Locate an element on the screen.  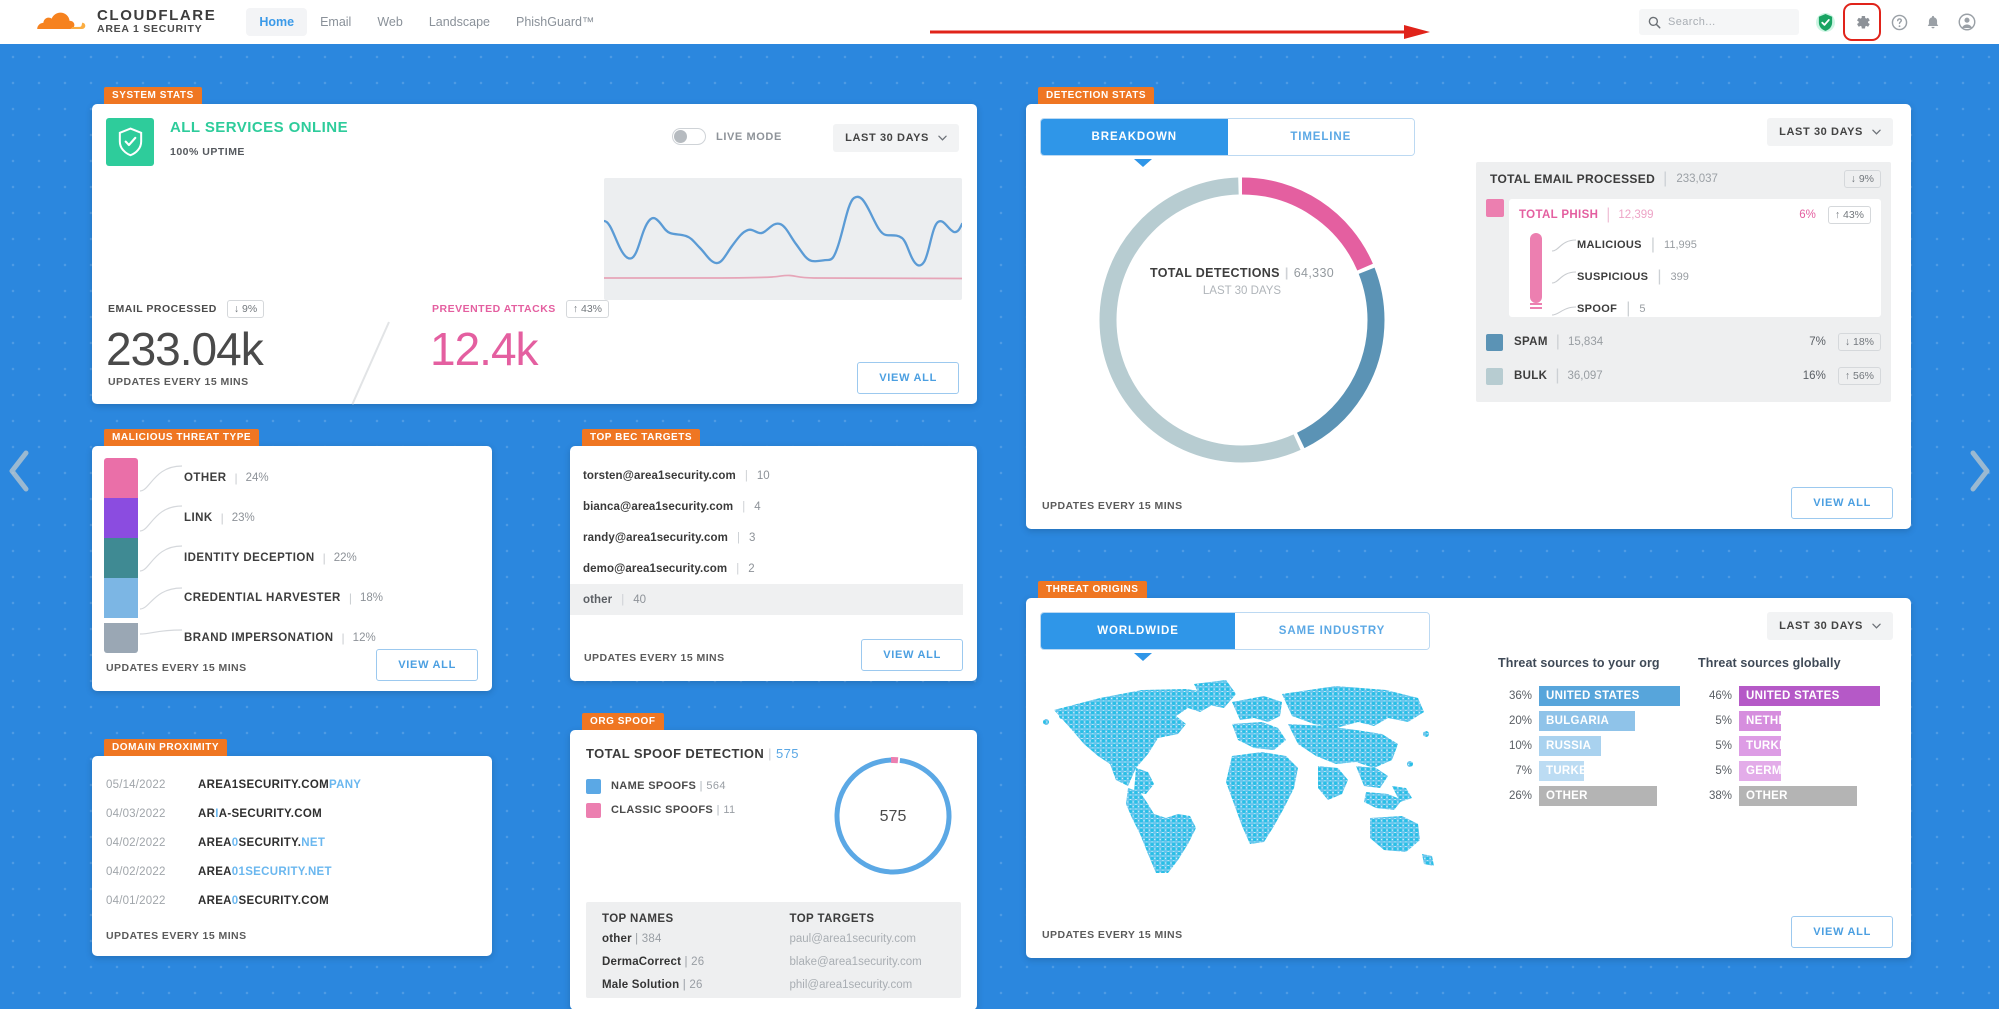
nav-item-landscape: Landscape is located at coordinates (459, 22).